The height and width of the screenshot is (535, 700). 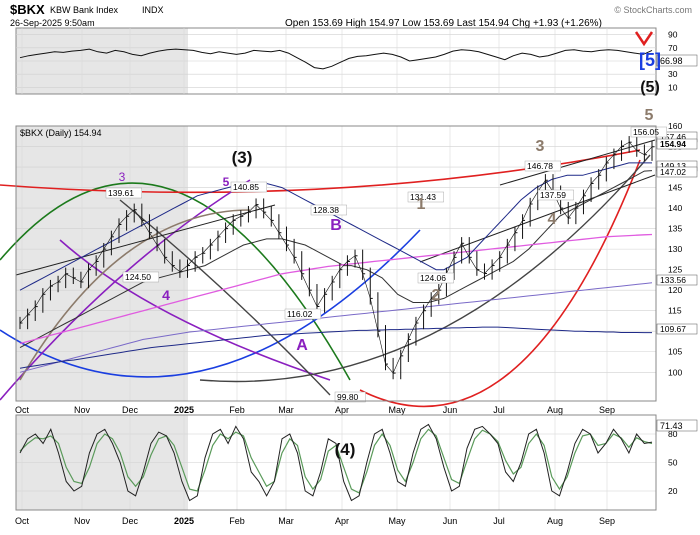 What do you see at coordinates (336, 462) in the screenshot?
I see `lower-indicator-line` at bounding box center [336, 462].